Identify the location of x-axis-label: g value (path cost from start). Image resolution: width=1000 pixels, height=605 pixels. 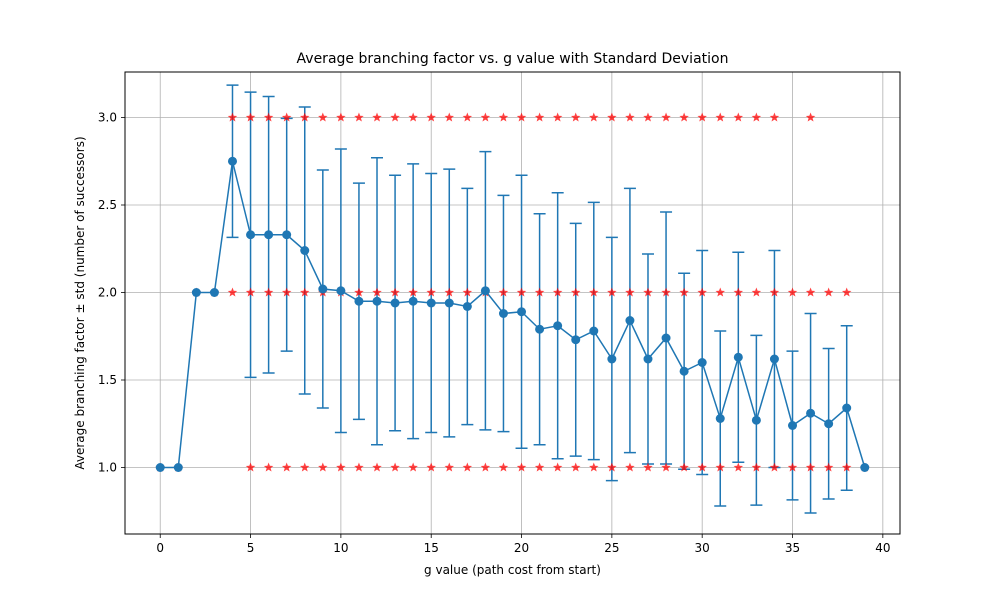
(512, 570).